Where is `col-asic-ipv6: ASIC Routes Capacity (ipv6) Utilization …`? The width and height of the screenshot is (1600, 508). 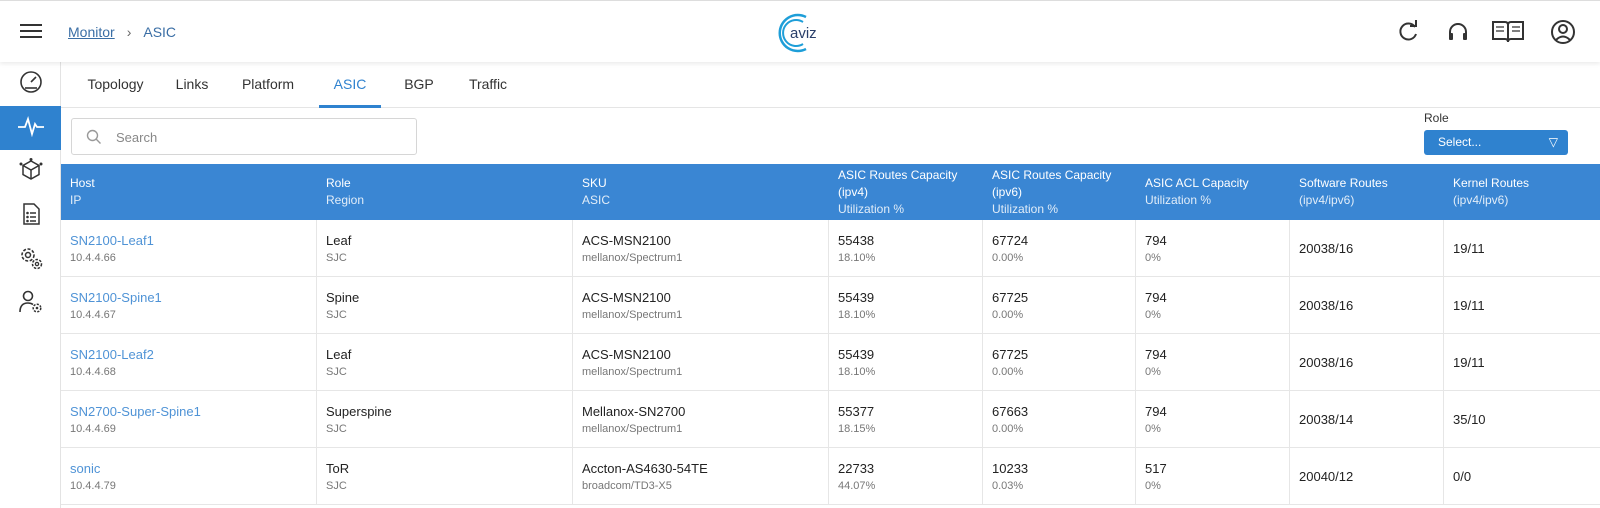
col-asic-ipv6: ASIC Routes Capacity (ipv6) Utilization … is located at coordinates (1059, 192).